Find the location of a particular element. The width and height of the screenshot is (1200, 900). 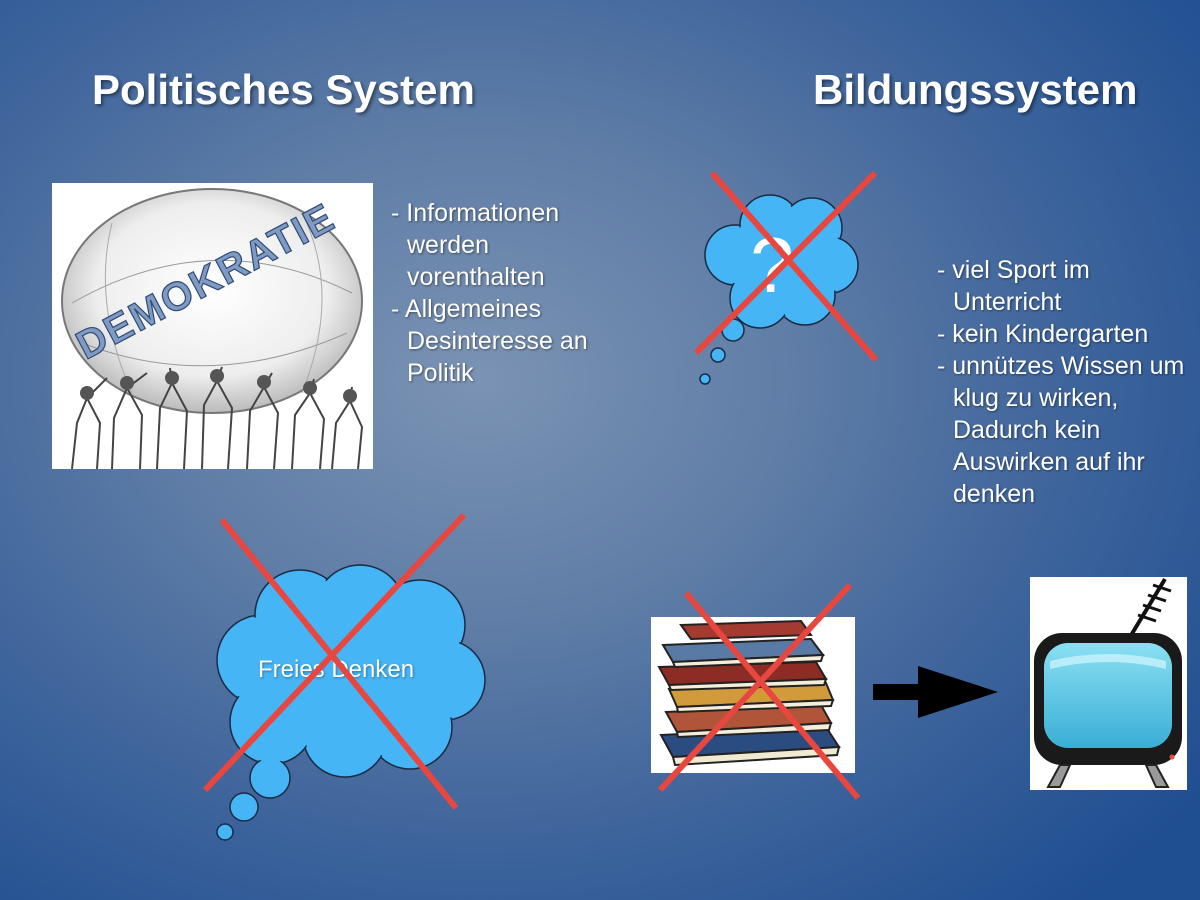

title-bildungssystem: Bildungssystem is located at coordinates (975, 89).